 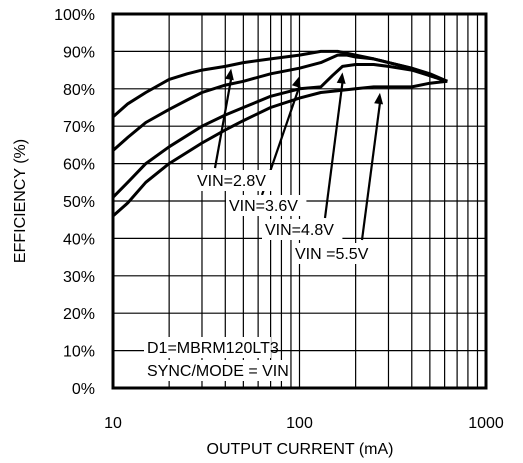 I want to click on annotation-label: D1=MBRM120LT3, so click(x=213, y=348).